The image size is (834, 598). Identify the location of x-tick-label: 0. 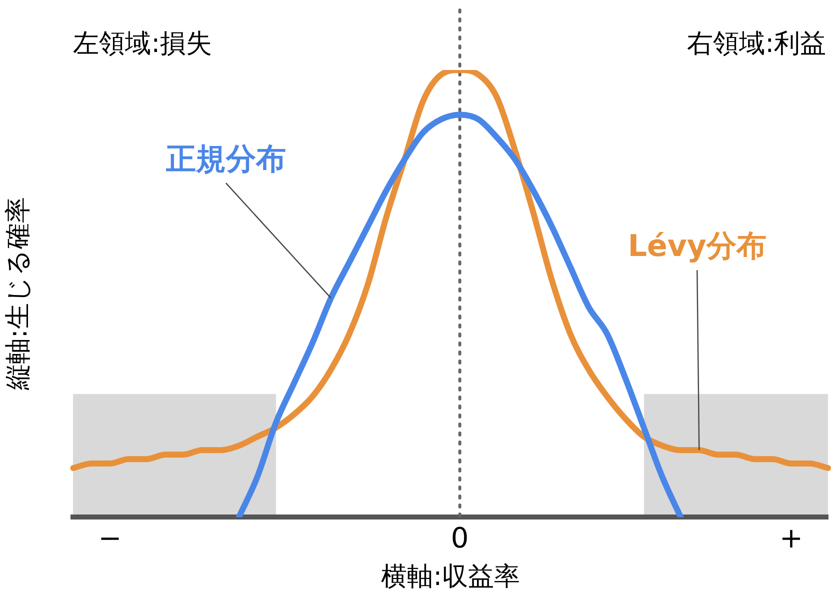
(459, 537).